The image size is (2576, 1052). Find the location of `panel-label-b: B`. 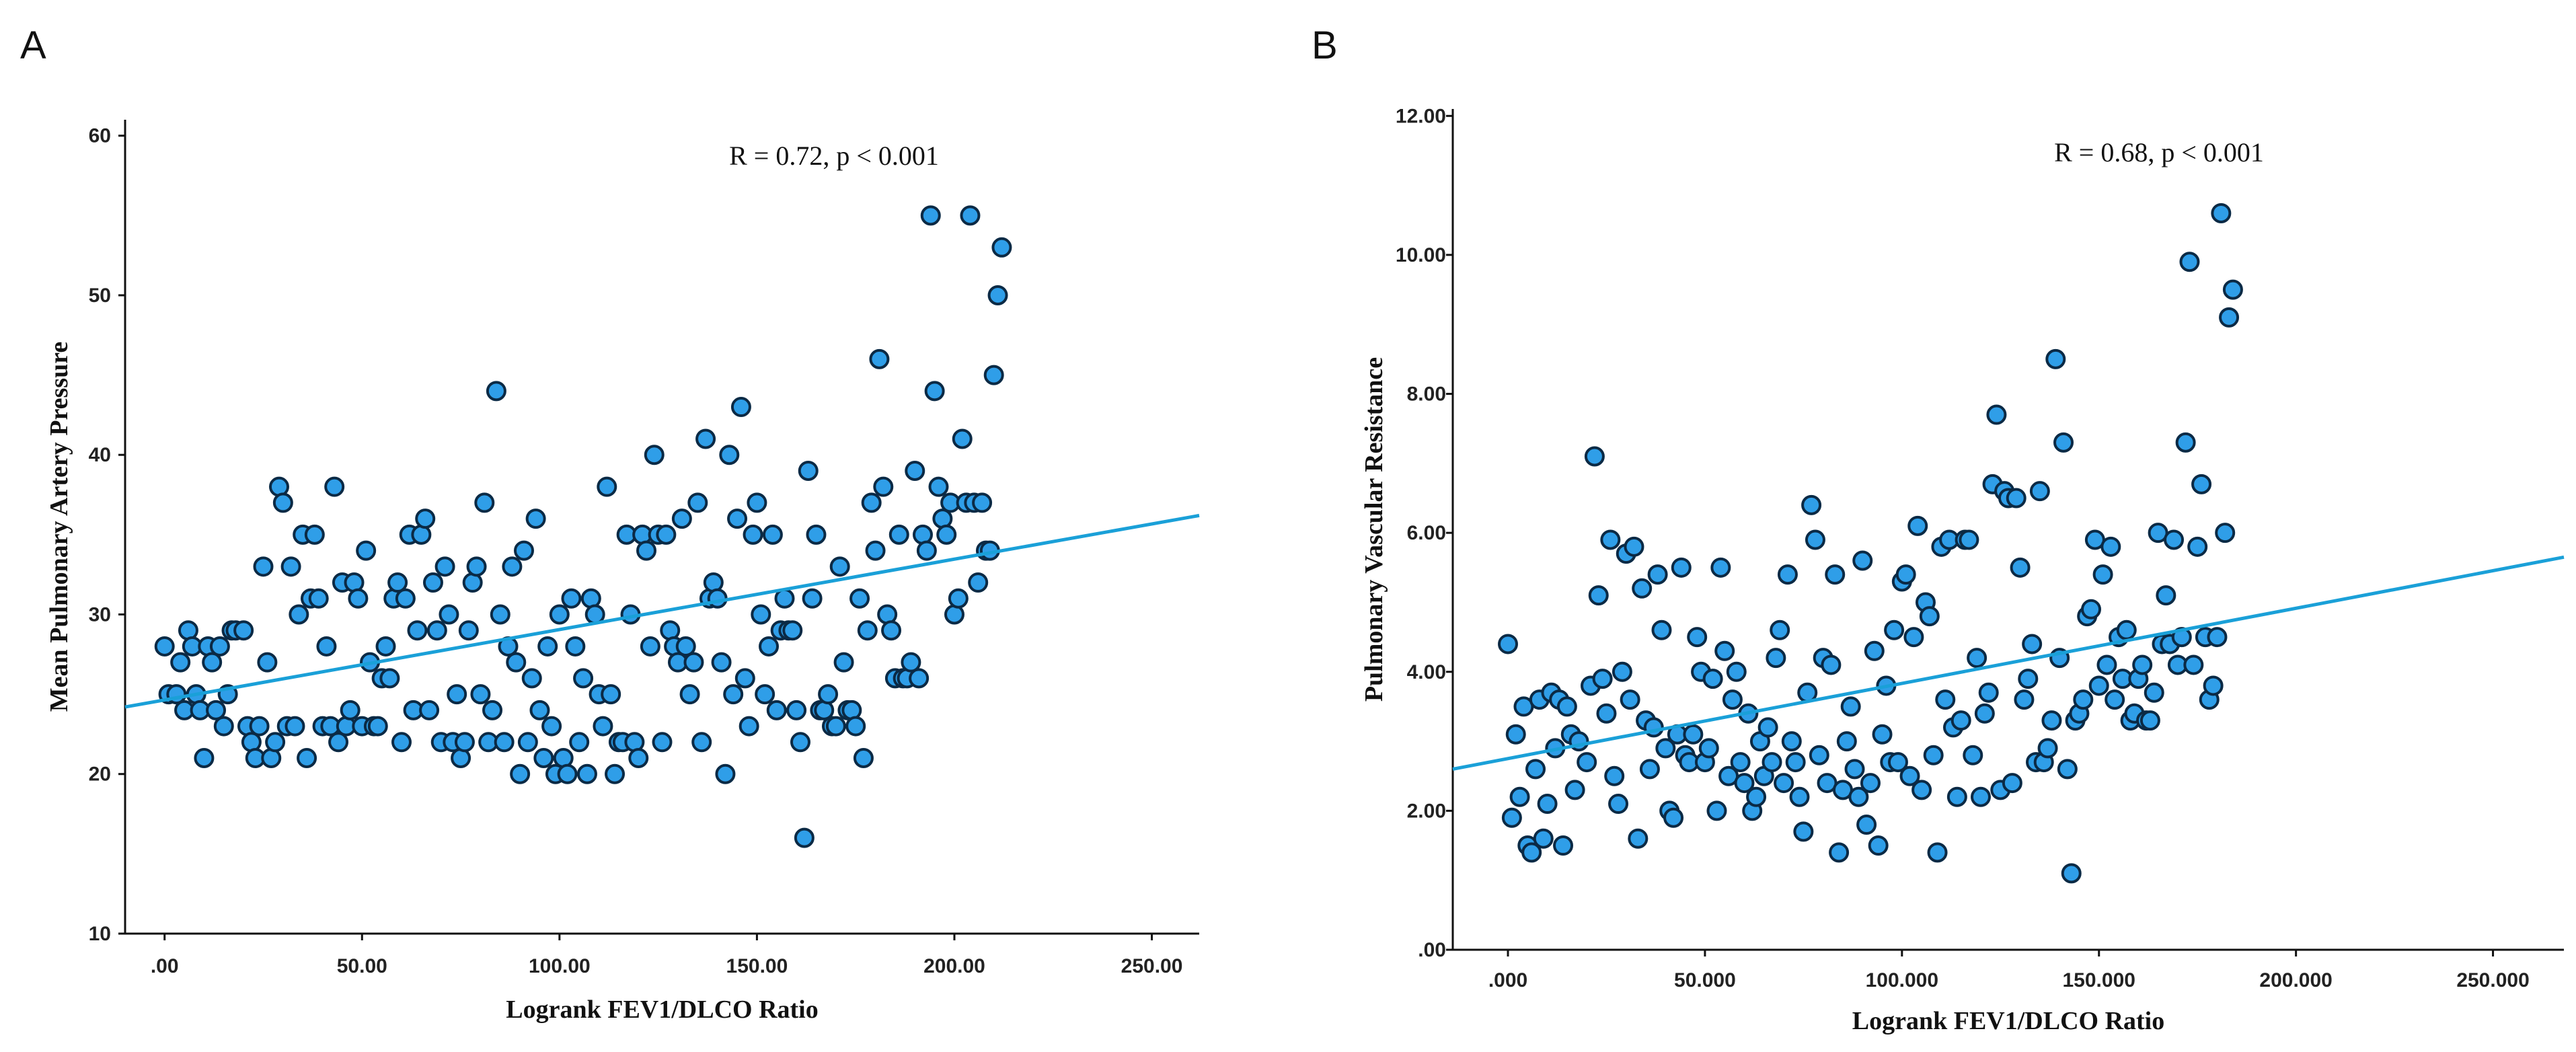

panel-label-b: B is located at coordinates (1325, 45).